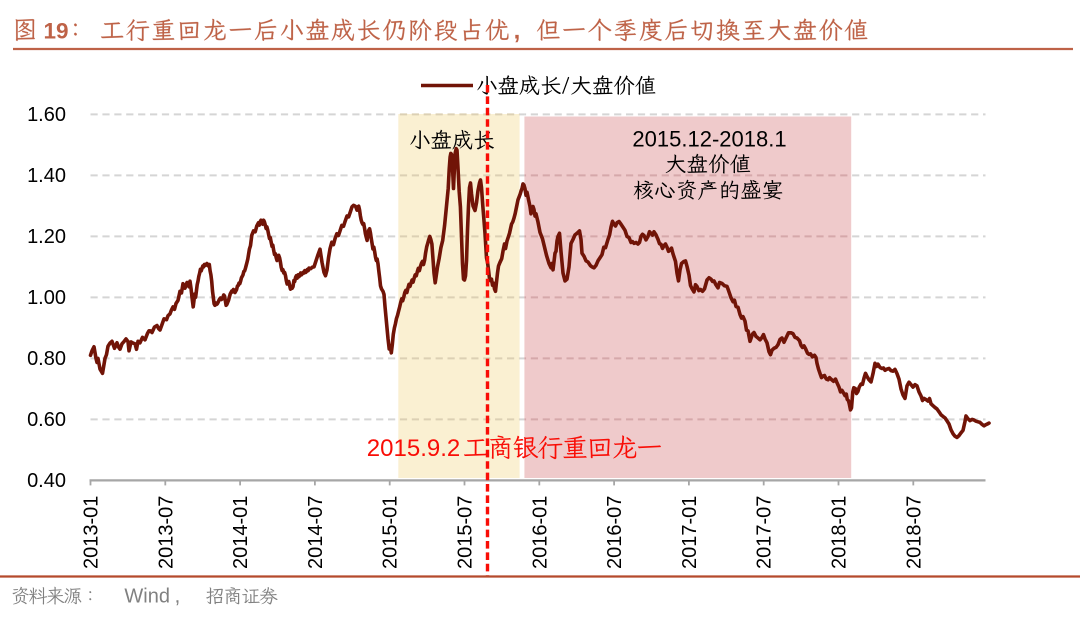  I want to click on svg-text: 2015.9.2, so click(413, 448).